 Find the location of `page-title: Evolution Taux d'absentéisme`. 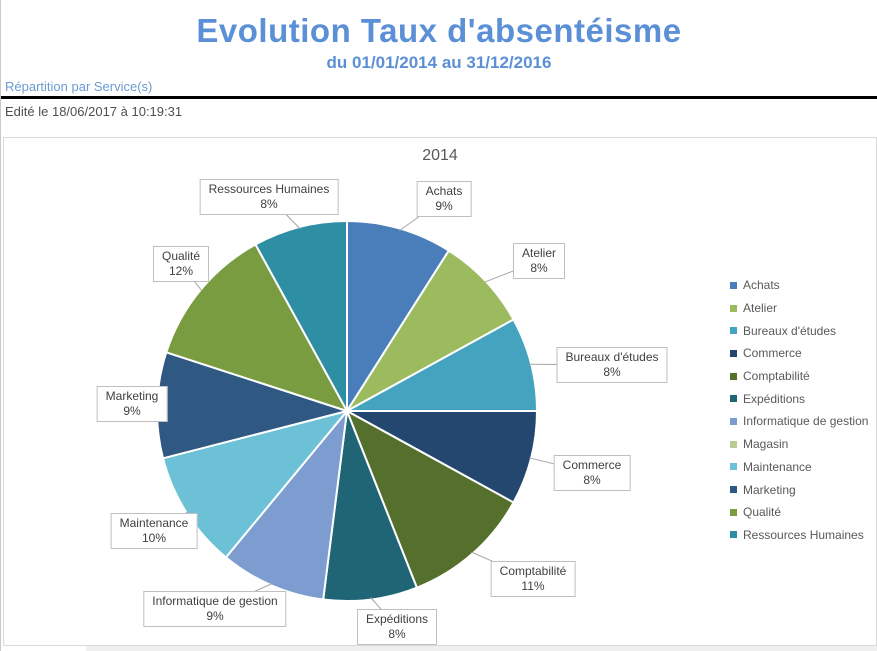

page-title: Evolution Taux d'absentéisme is located at coordinates (439, 30).